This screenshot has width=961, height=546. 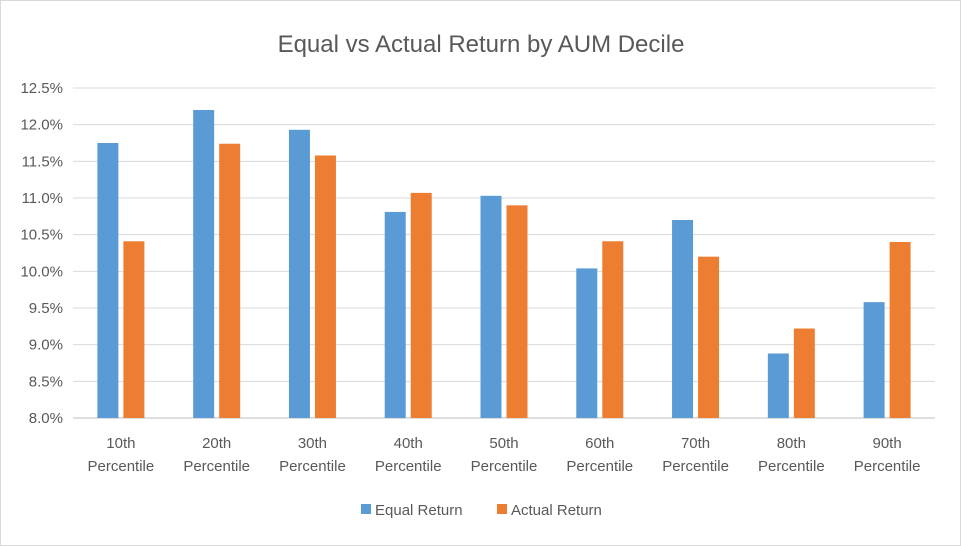 I want to click on x-tick-label: 50th Percentile, so click(x=504, y=455).